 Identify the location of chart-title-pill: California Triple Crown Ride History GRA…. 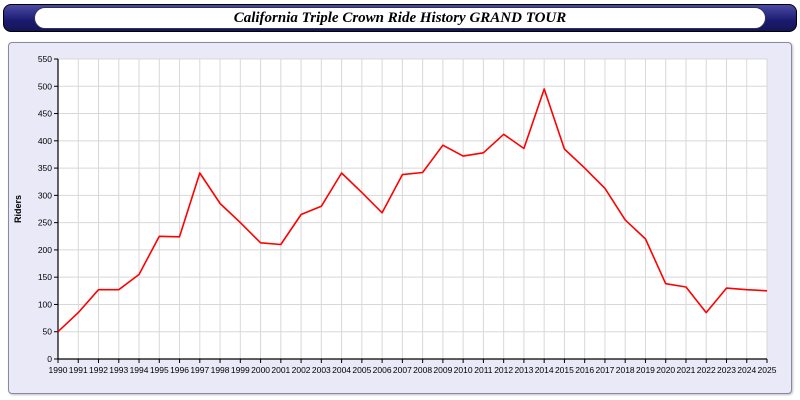
(400, 18).